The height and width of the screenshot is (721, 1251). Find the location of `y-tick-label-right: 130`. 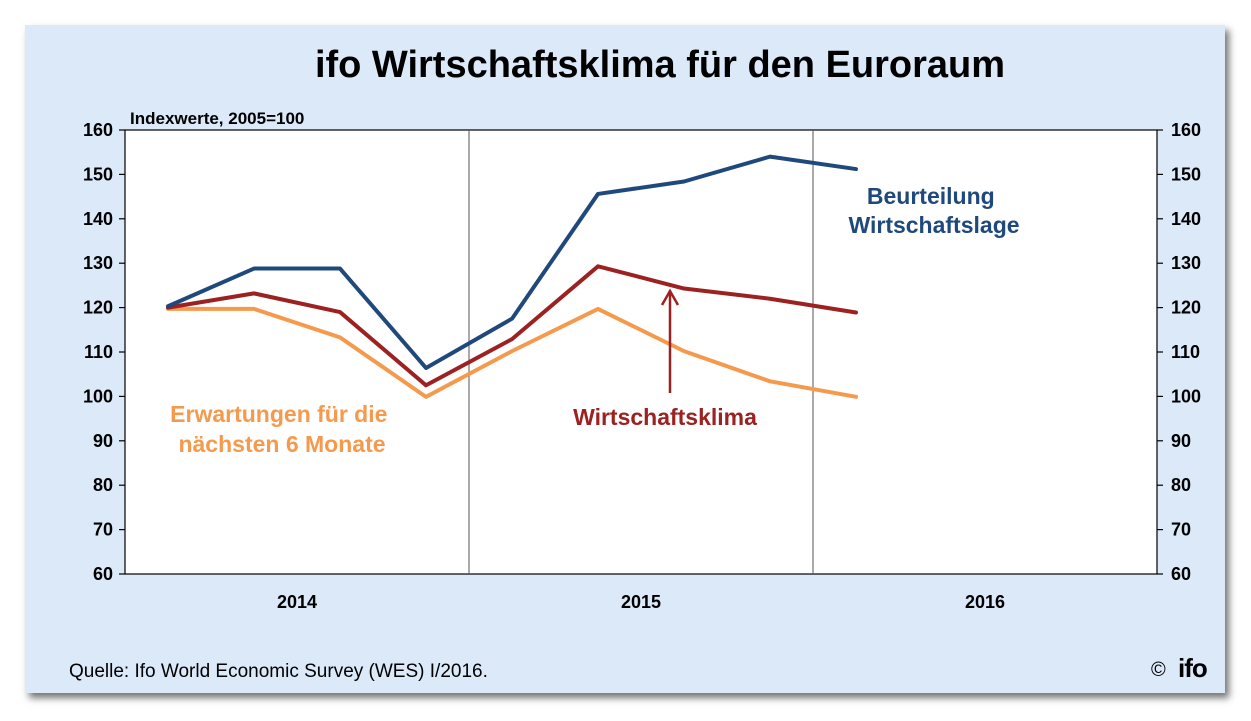

y-tick-label-right: 130 is located at coordinates (1186, 263).